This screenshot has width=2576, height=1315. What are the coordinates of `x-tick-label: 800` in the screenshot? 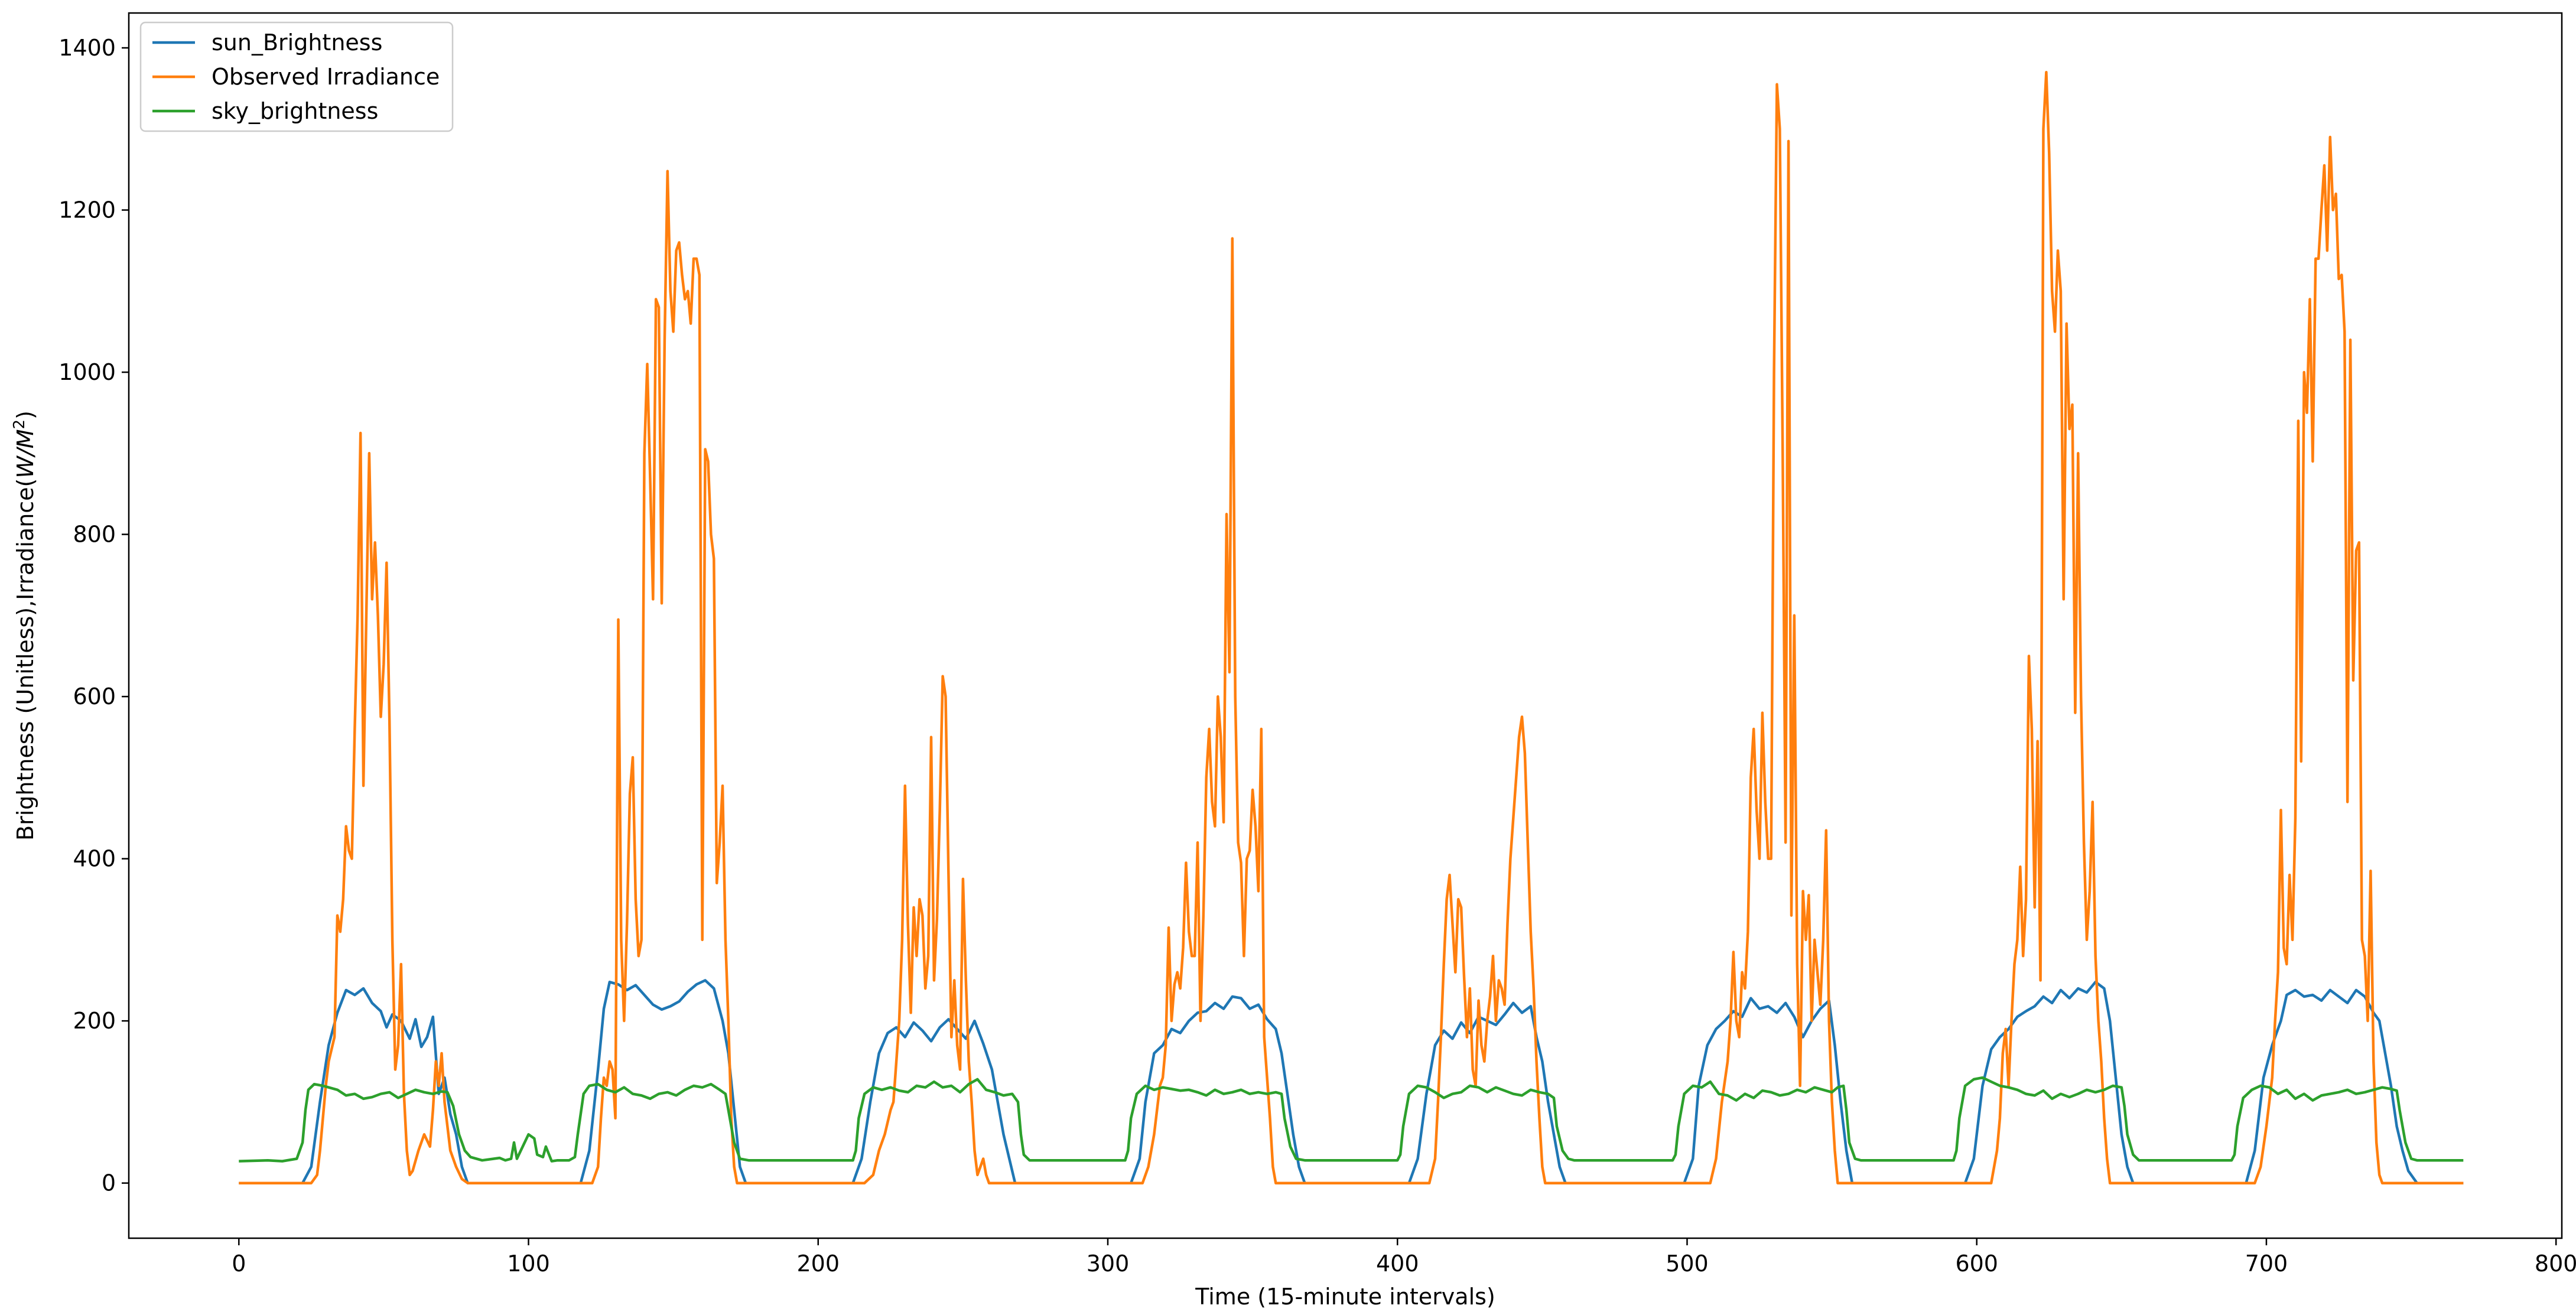 It's located at (2556, 1264).